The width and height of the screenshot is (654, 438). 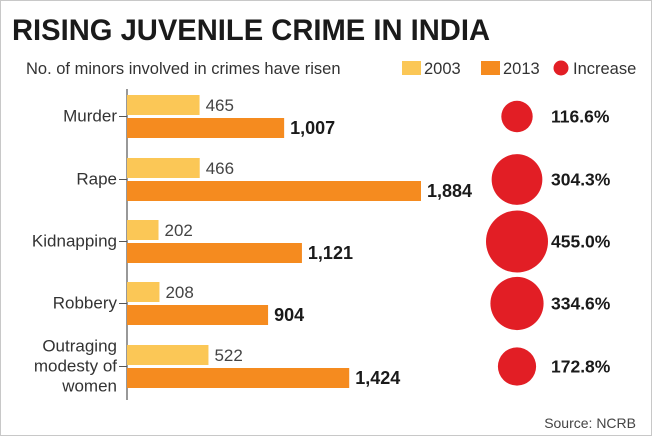 I want to click on data-label-2013-0: 1,007, so click(x=312, y=128).